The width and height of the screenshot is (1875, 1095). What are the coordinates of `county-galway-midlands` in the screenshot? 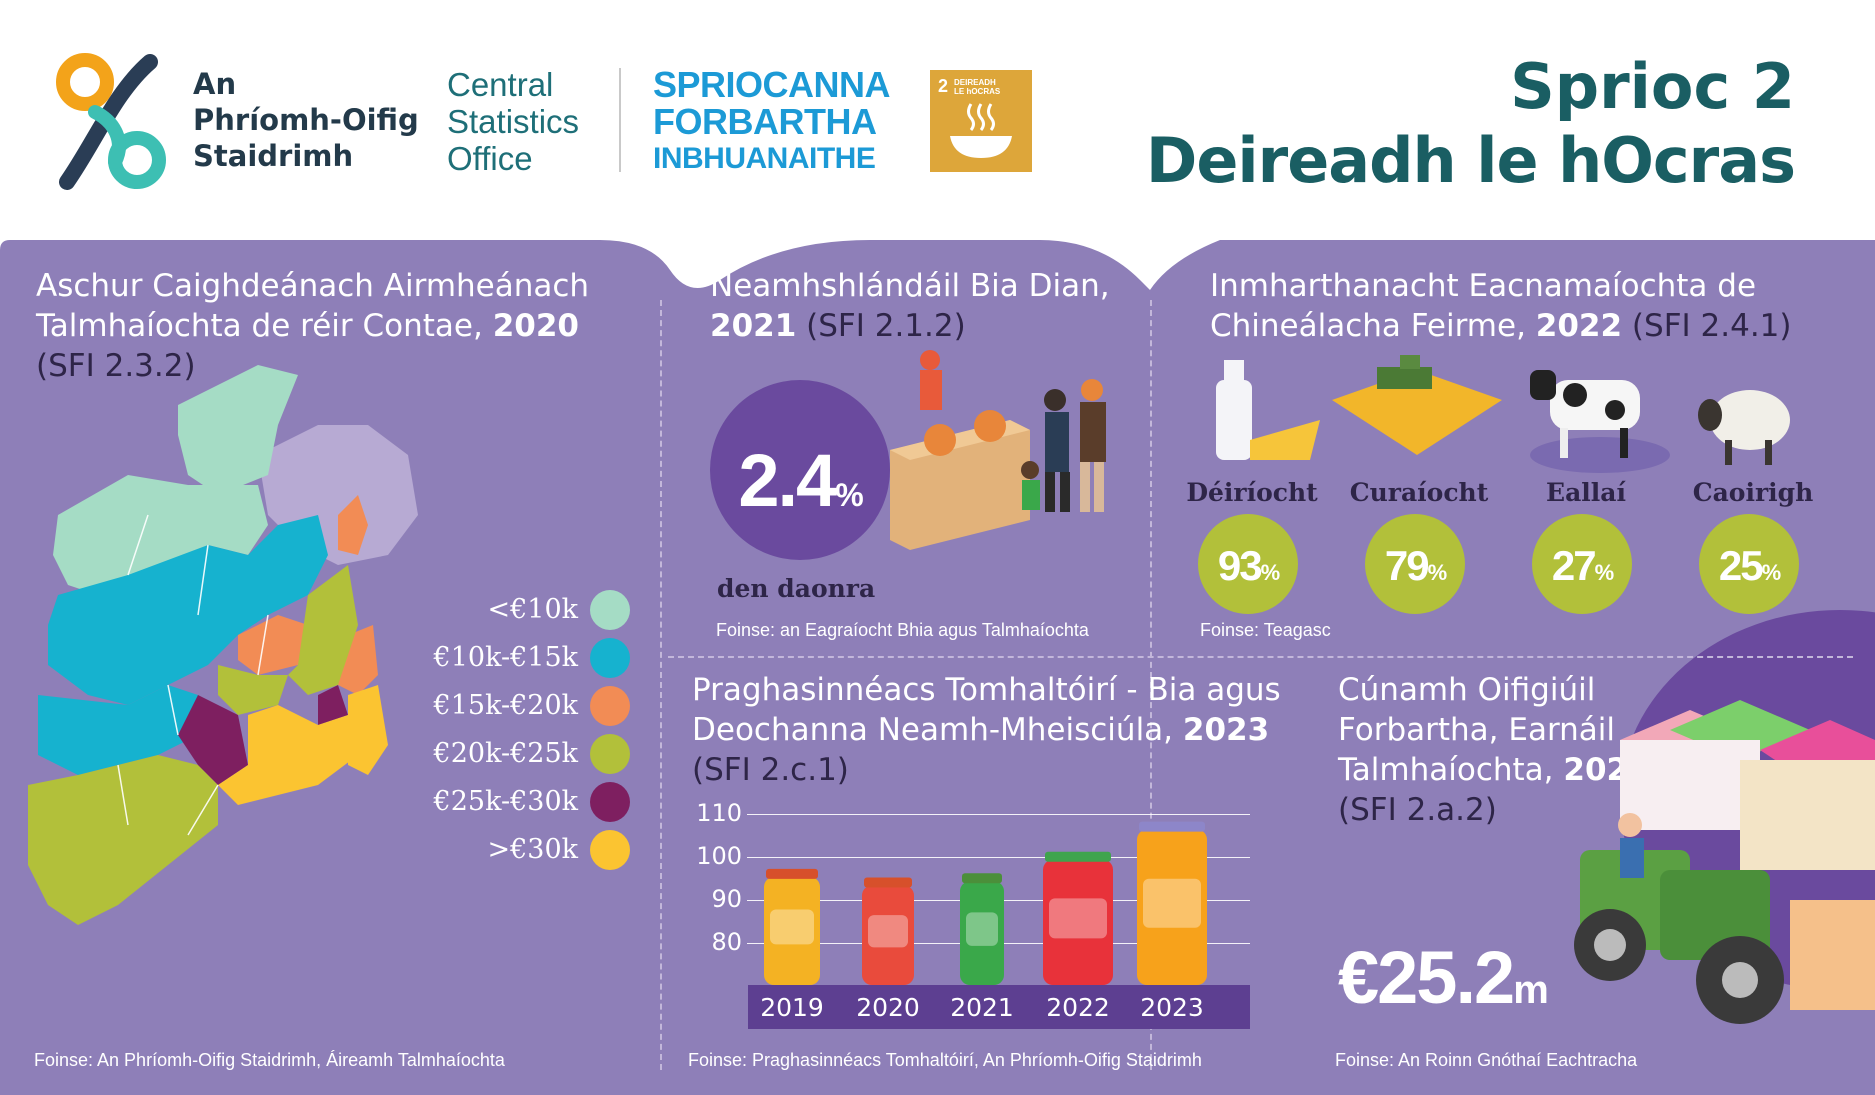 It's located at (188, 610).